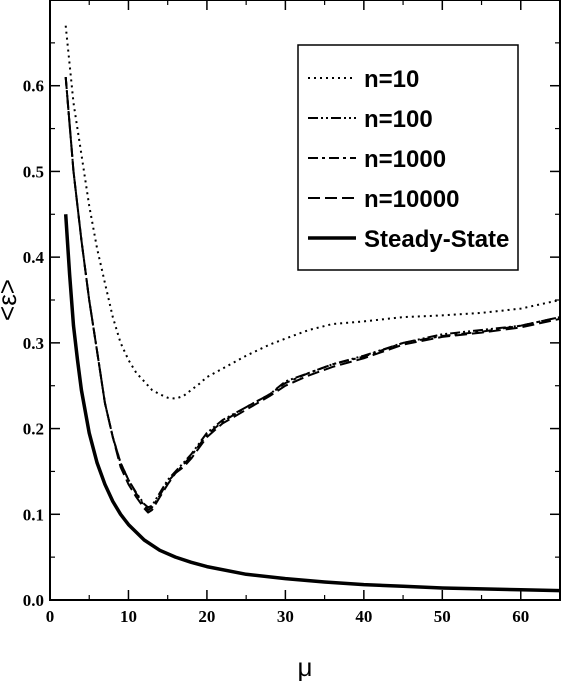 The image size is (563, 686). I want to click on legend-label: n=100, so click(398, 119).